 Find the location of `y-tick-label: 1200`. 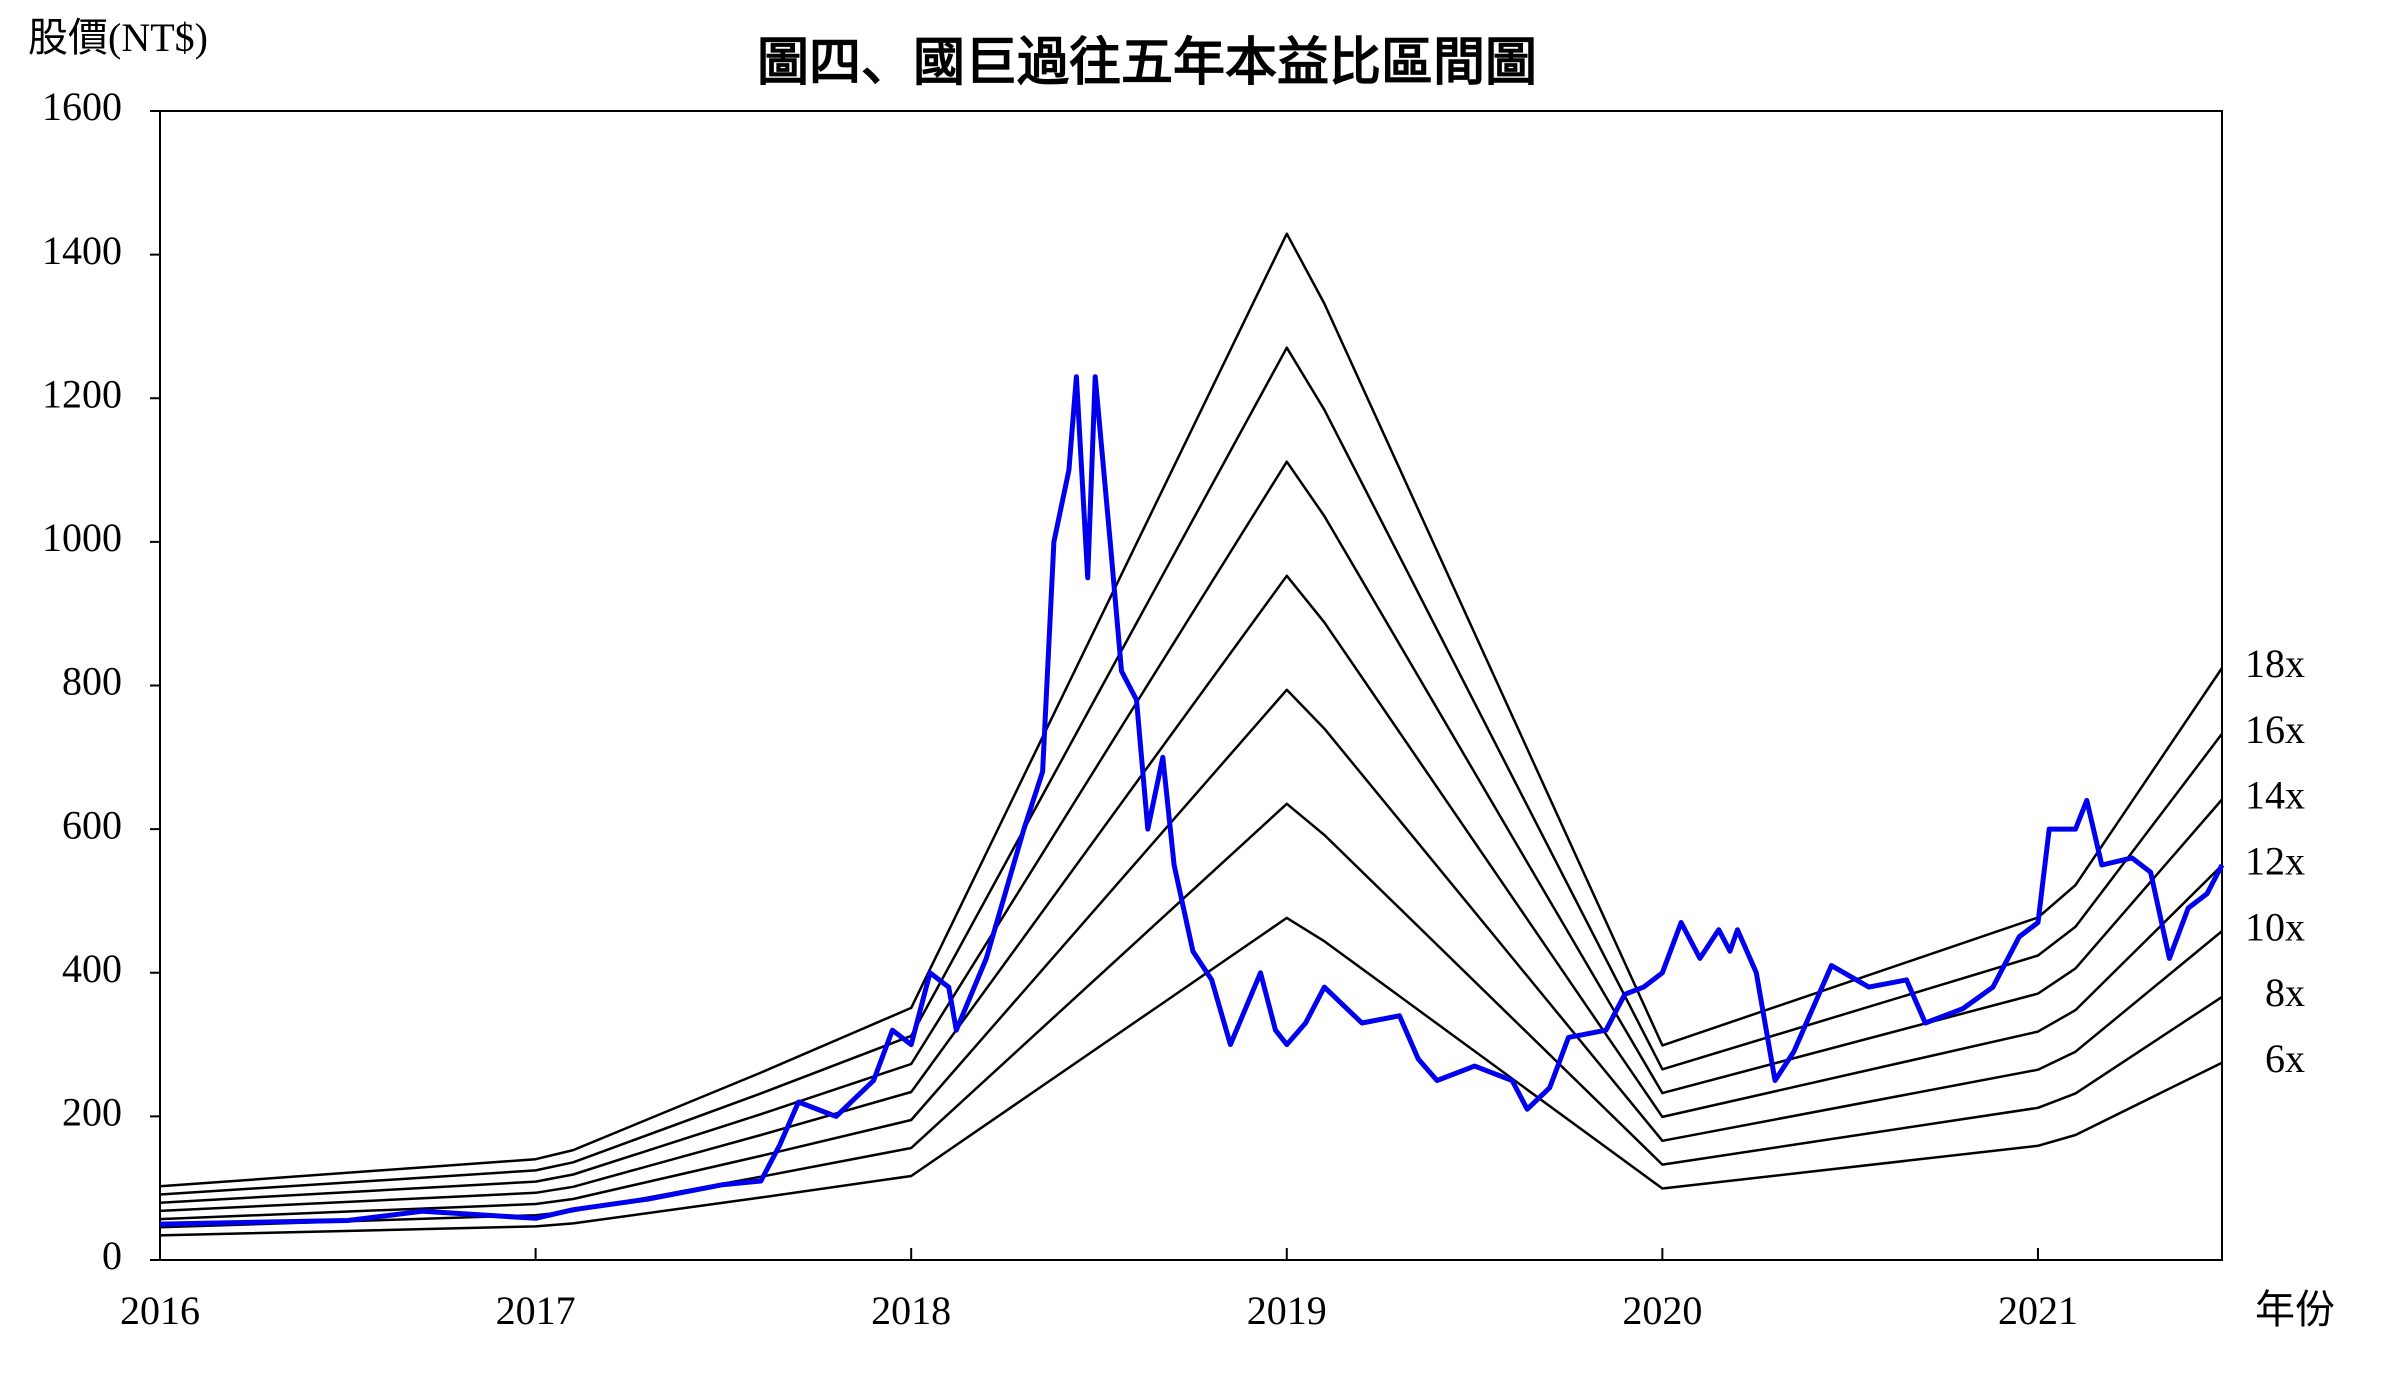

y-tick-label: 1200 is located at coordinates (82, 393).